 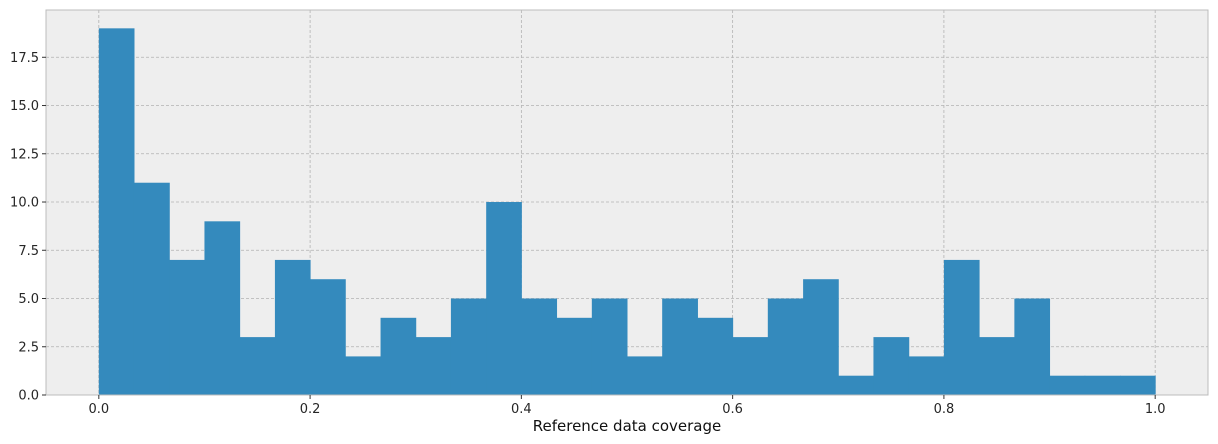 I want to click on y-axis-ticks: 0.0 2.5 5.0 7.5 10.0 12.5 15.0 17.5, so click(x=28, y=227).